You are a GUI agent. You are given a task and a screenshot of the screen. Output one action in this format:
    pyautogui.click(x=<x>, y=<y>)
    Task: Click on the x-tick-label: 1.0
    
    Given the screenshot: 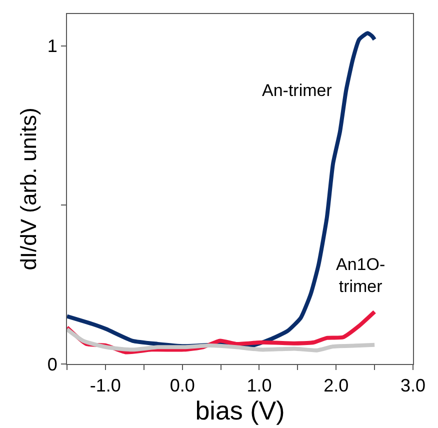 What is the action you would take?
    pyautogui.click(x=259, y=386)
    